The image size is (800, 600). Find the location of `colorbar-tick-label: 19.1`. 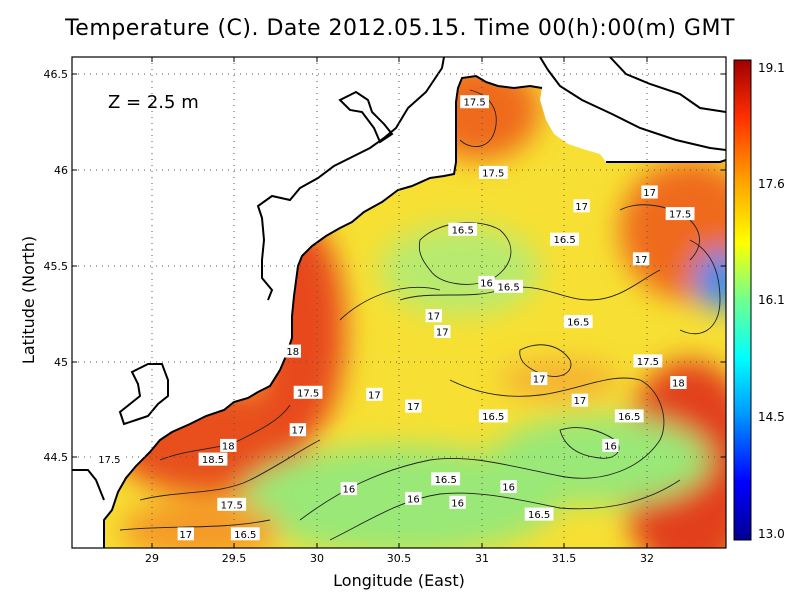

colorbar-tick-label: 19.1 is located at coordinates (771, 68).